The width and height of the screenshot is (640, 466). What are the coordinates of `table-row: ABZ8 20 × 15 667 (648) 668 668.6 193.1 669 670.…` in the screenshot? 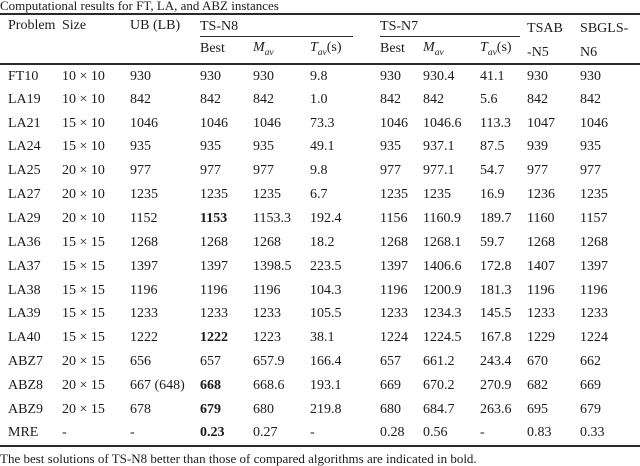 It's located at (320, 386).